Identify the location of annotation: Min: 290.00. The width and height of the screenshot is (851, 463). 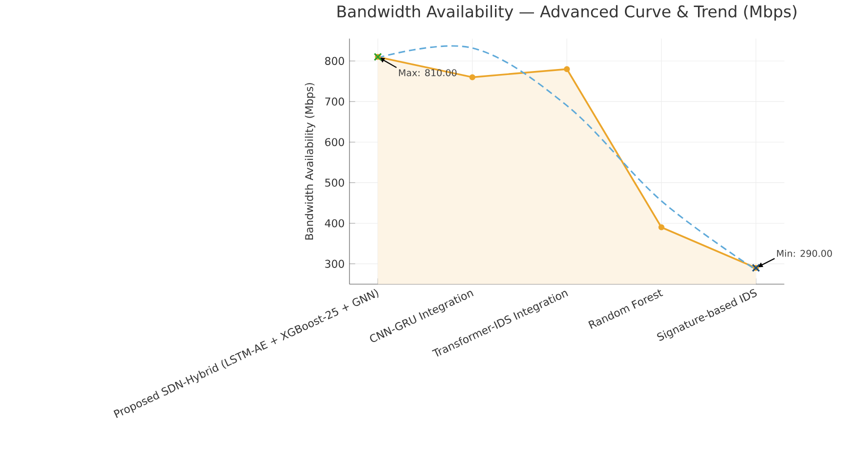
(804, 254).